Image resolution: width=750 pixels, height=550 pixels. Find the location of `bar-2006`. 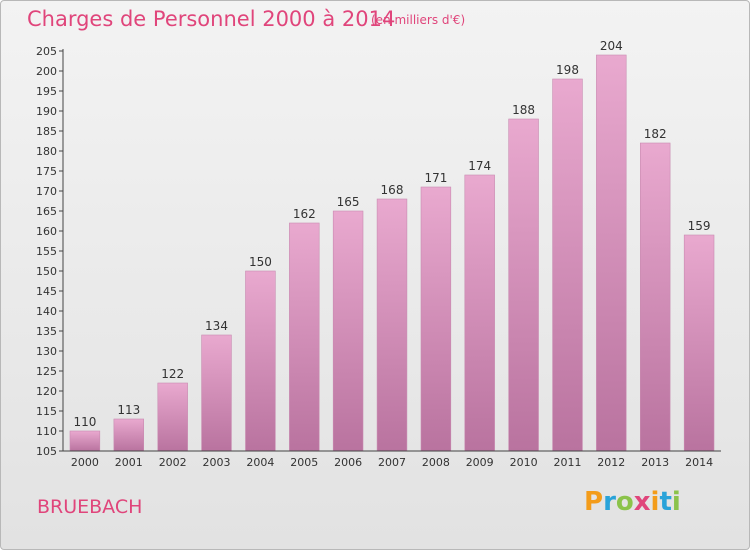

bar-2006 is located at coordinates (348, 331).